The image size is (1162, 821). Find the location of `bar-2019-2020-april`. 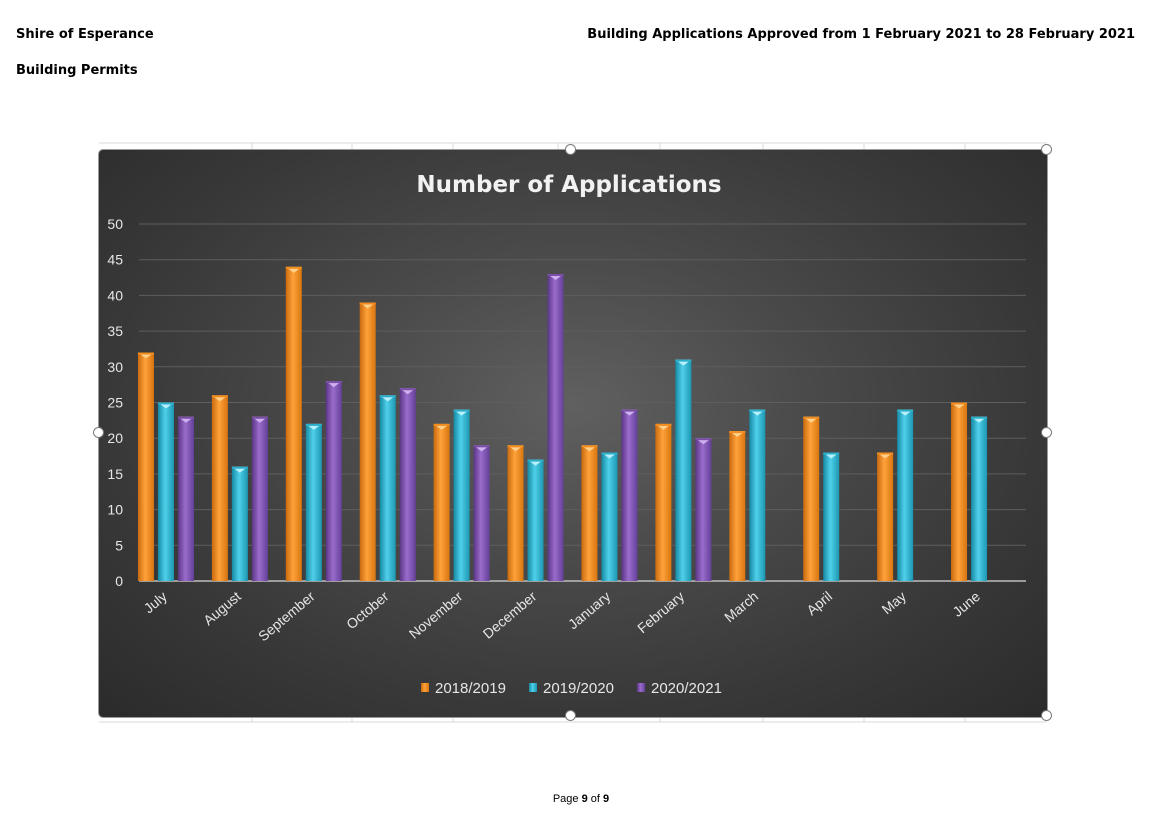

bar-2019-2020-april is located at coordinates (831, 516).